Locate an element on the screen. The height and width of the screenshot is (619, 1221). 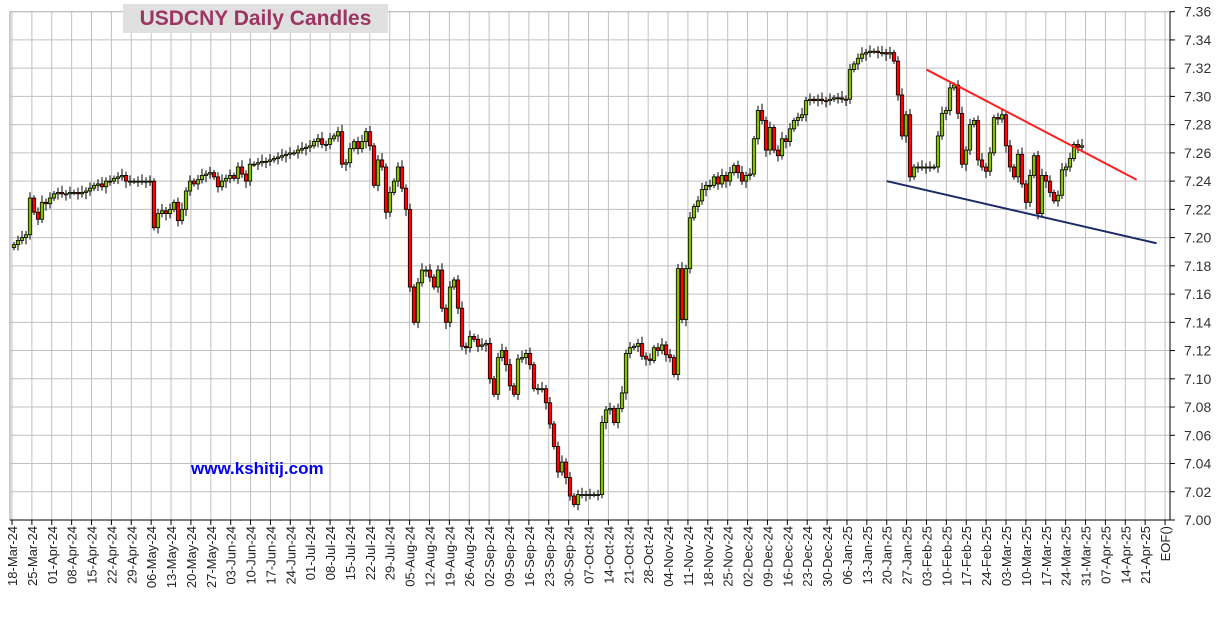
x-tick-label: 28-Oct-24 is located at coordinates (648, 555).